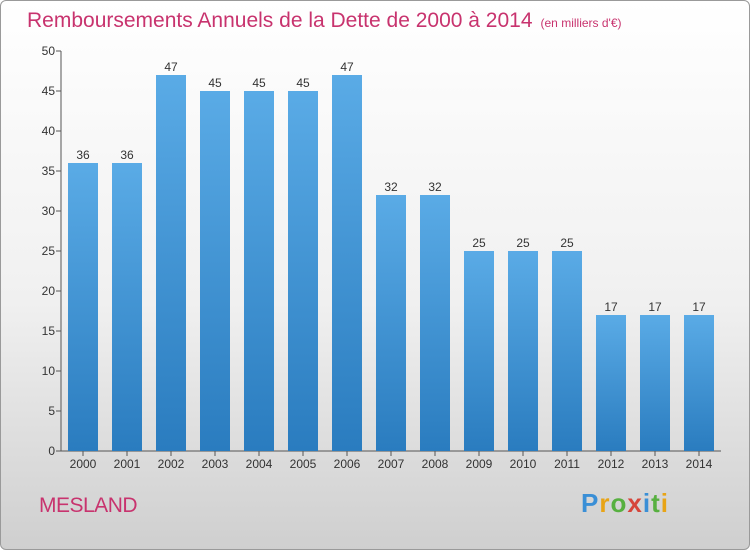 This screenshot has height=550, width=750. I want to click on logo-letter: r, so click(605, 503).